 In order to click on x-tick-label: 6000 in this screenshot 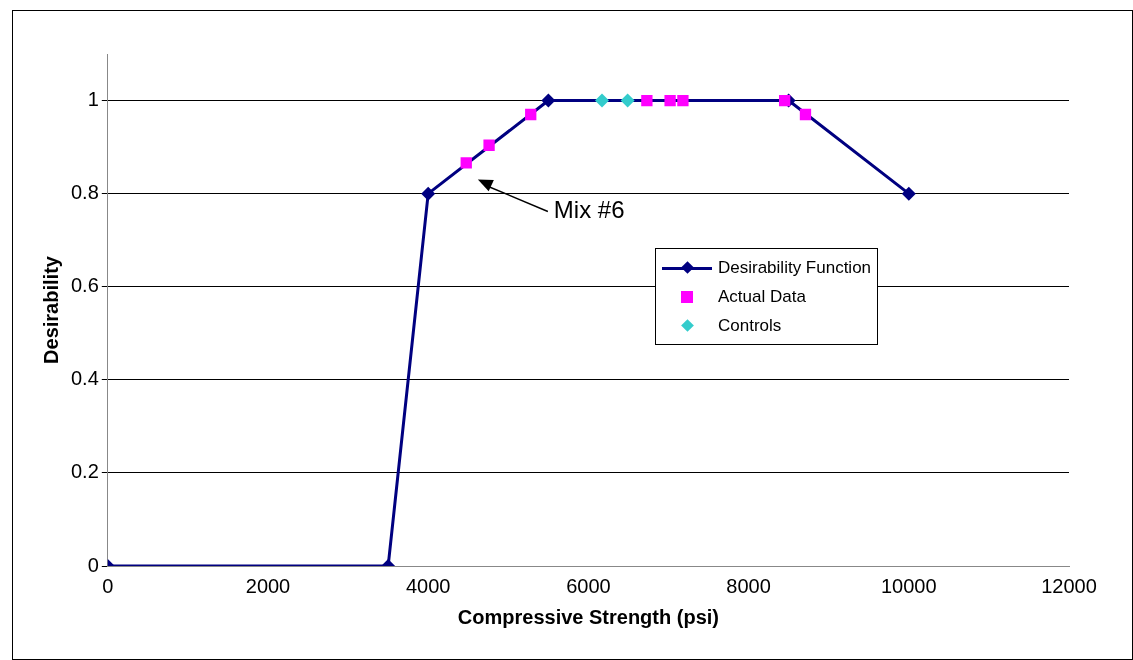, I will do `click(588, 585)`.